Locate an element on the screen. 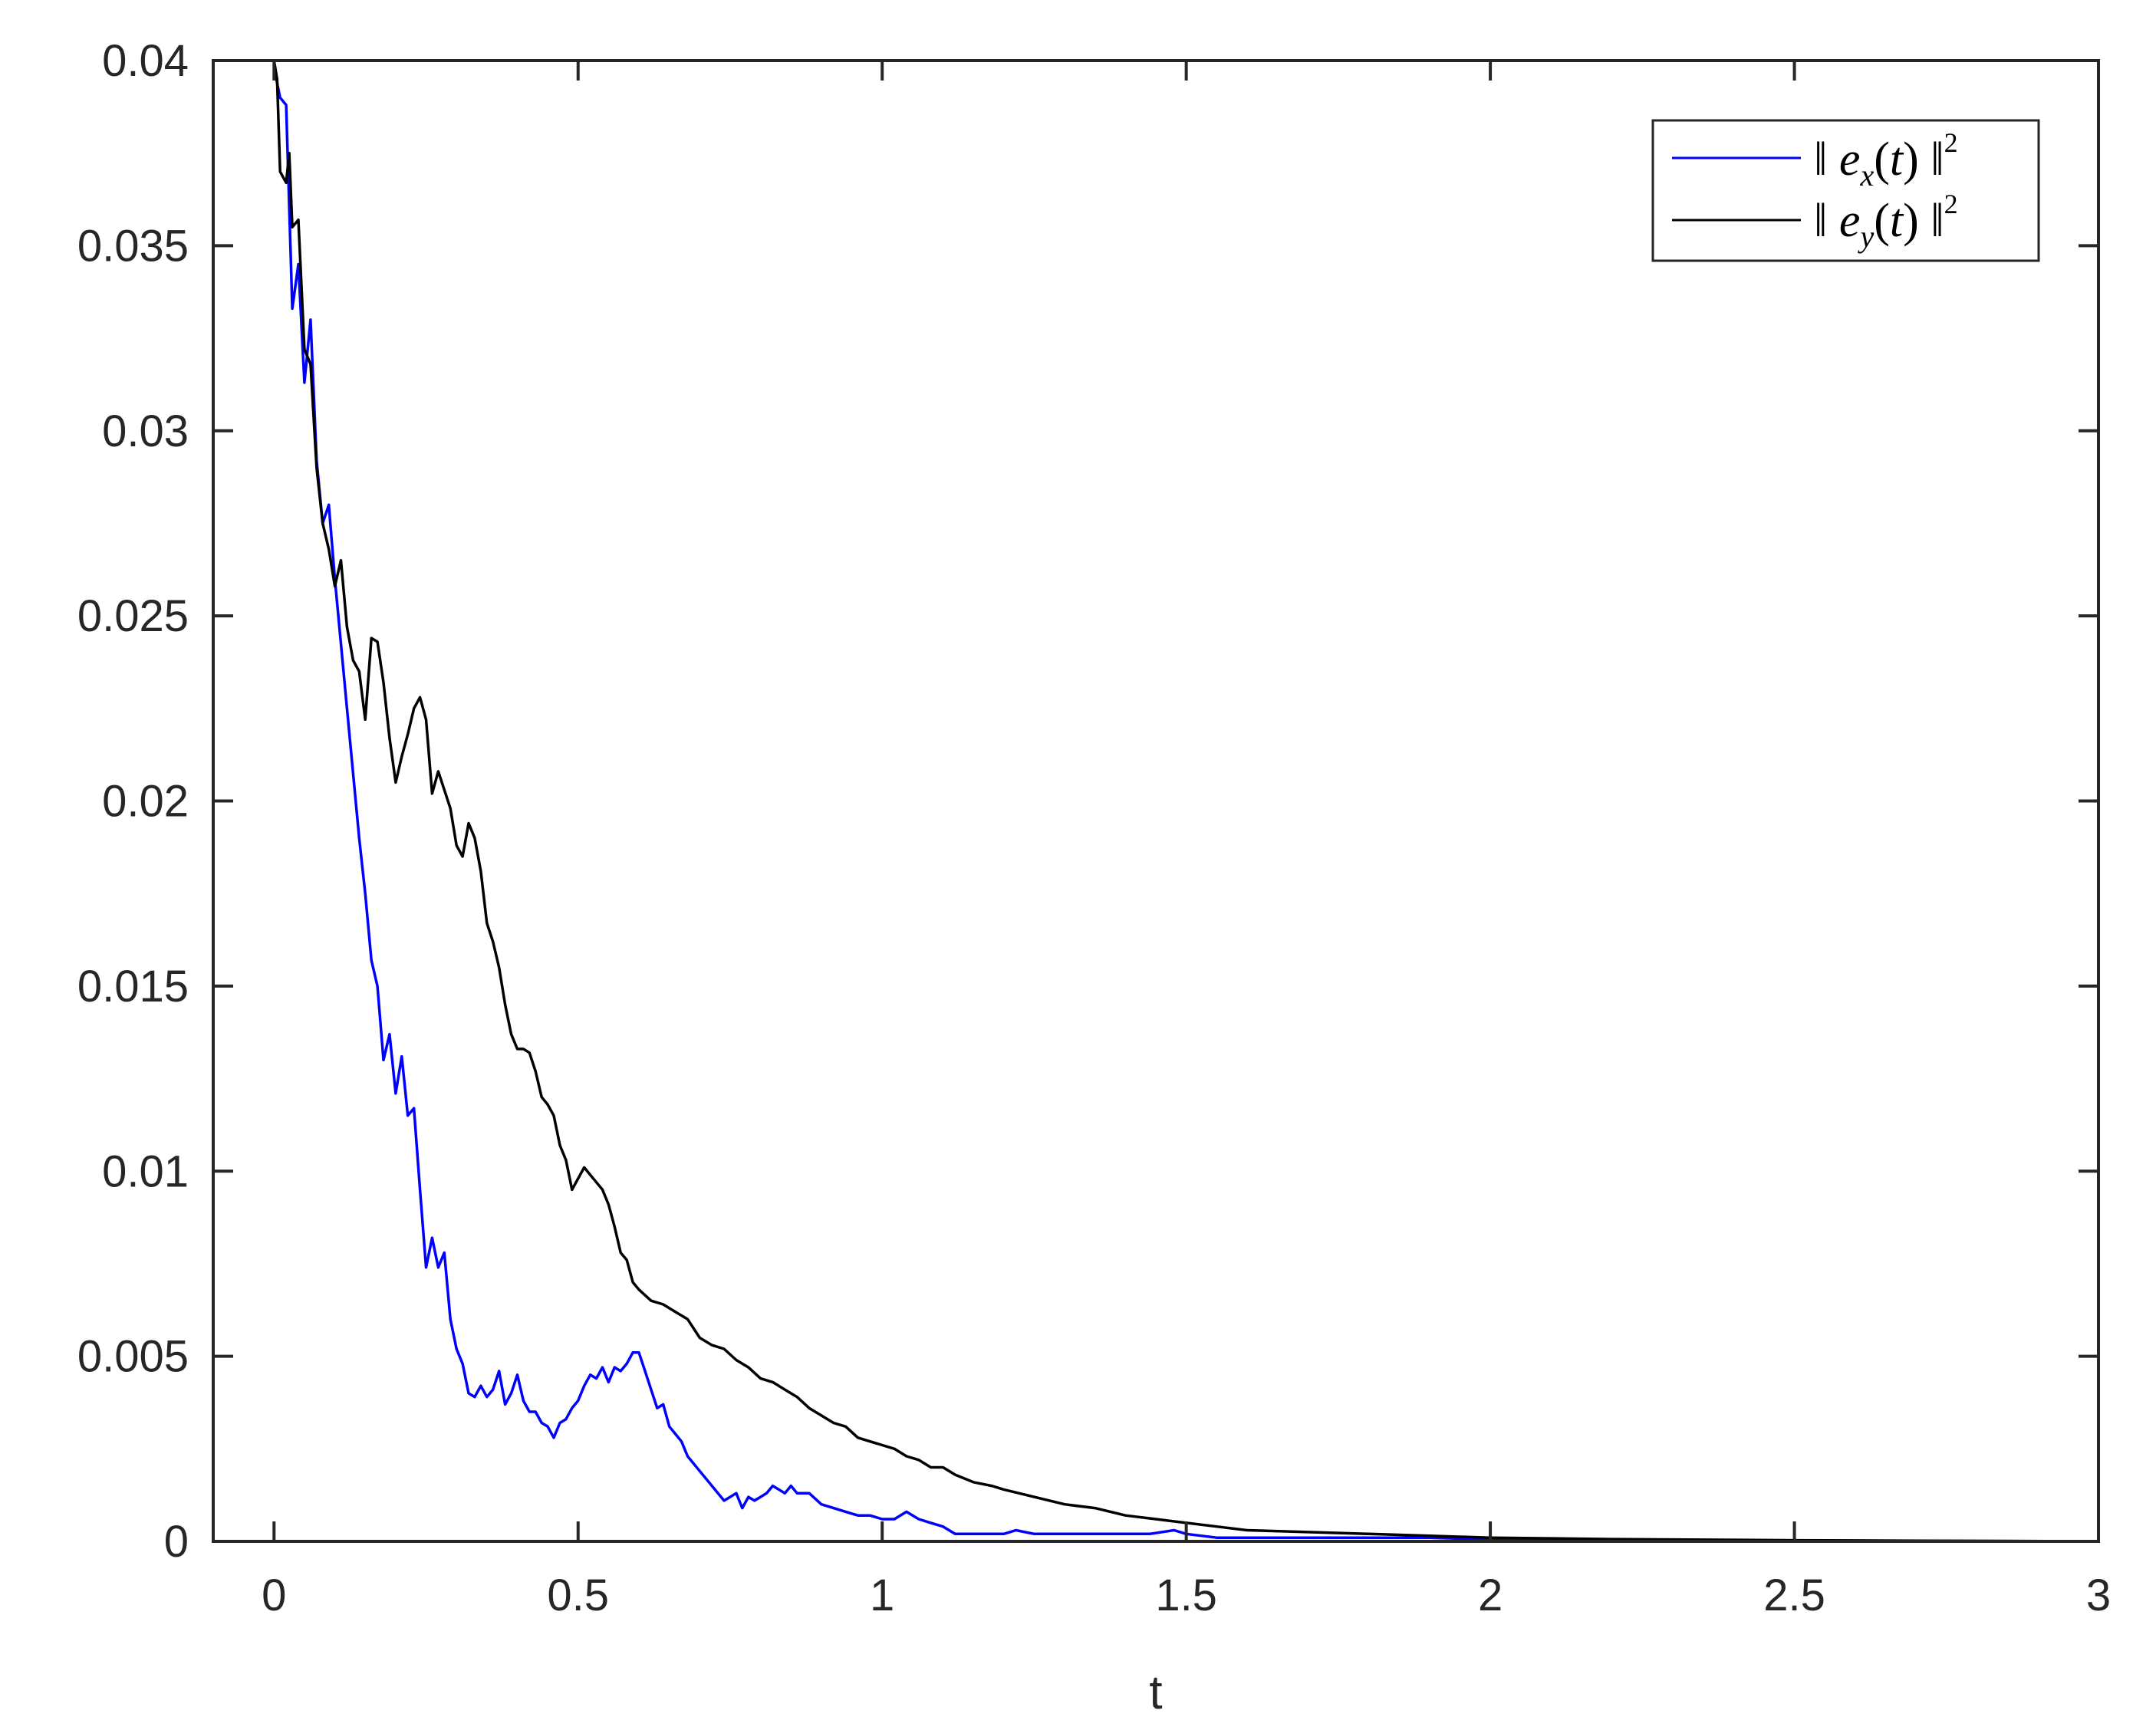 This screenshot has width=2156, height=1730. x-tick-label: 0 is located at coordinates (274, 1595).